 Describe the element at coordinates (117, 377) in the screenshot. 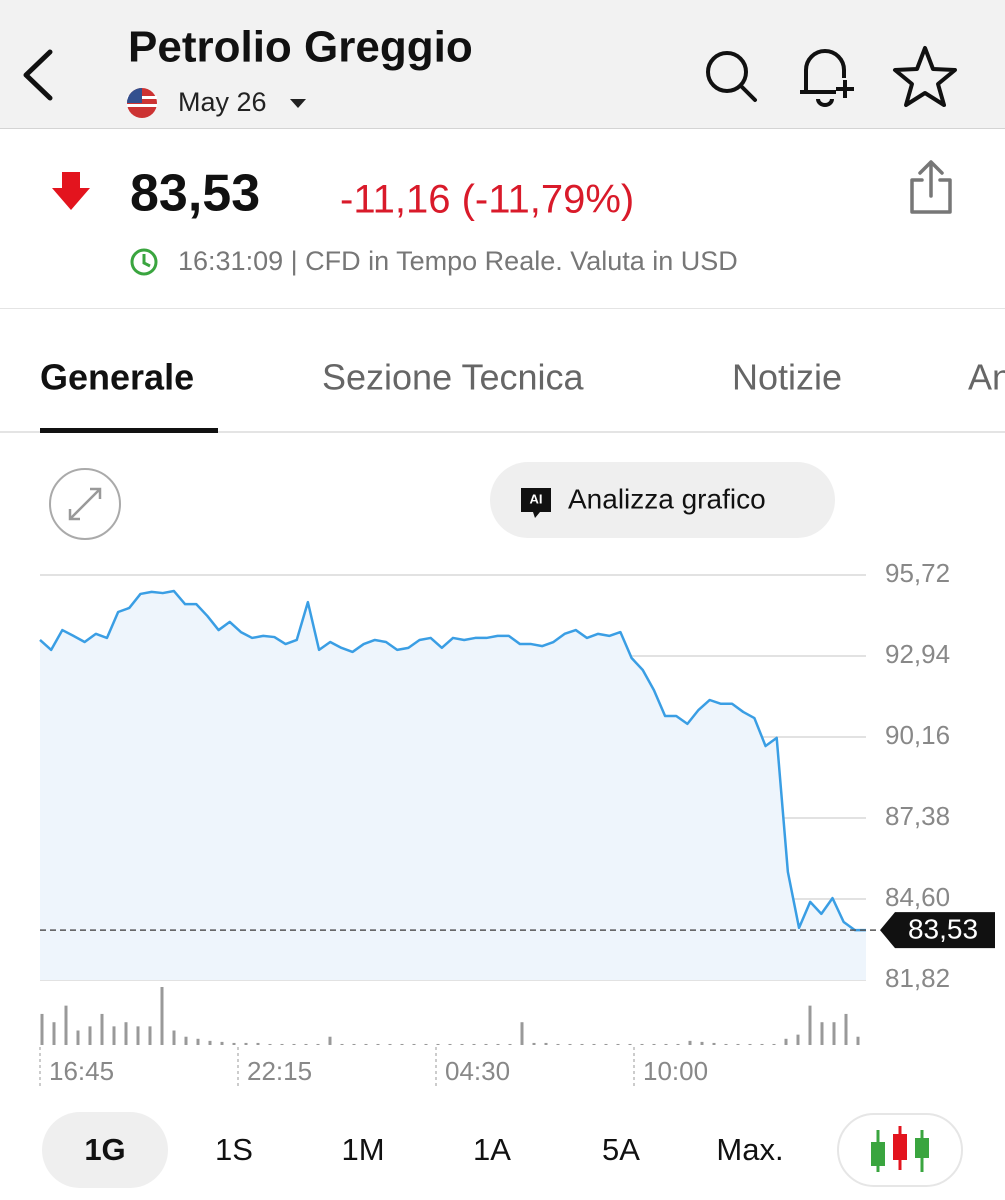

I see `tab: Generale` at that location.